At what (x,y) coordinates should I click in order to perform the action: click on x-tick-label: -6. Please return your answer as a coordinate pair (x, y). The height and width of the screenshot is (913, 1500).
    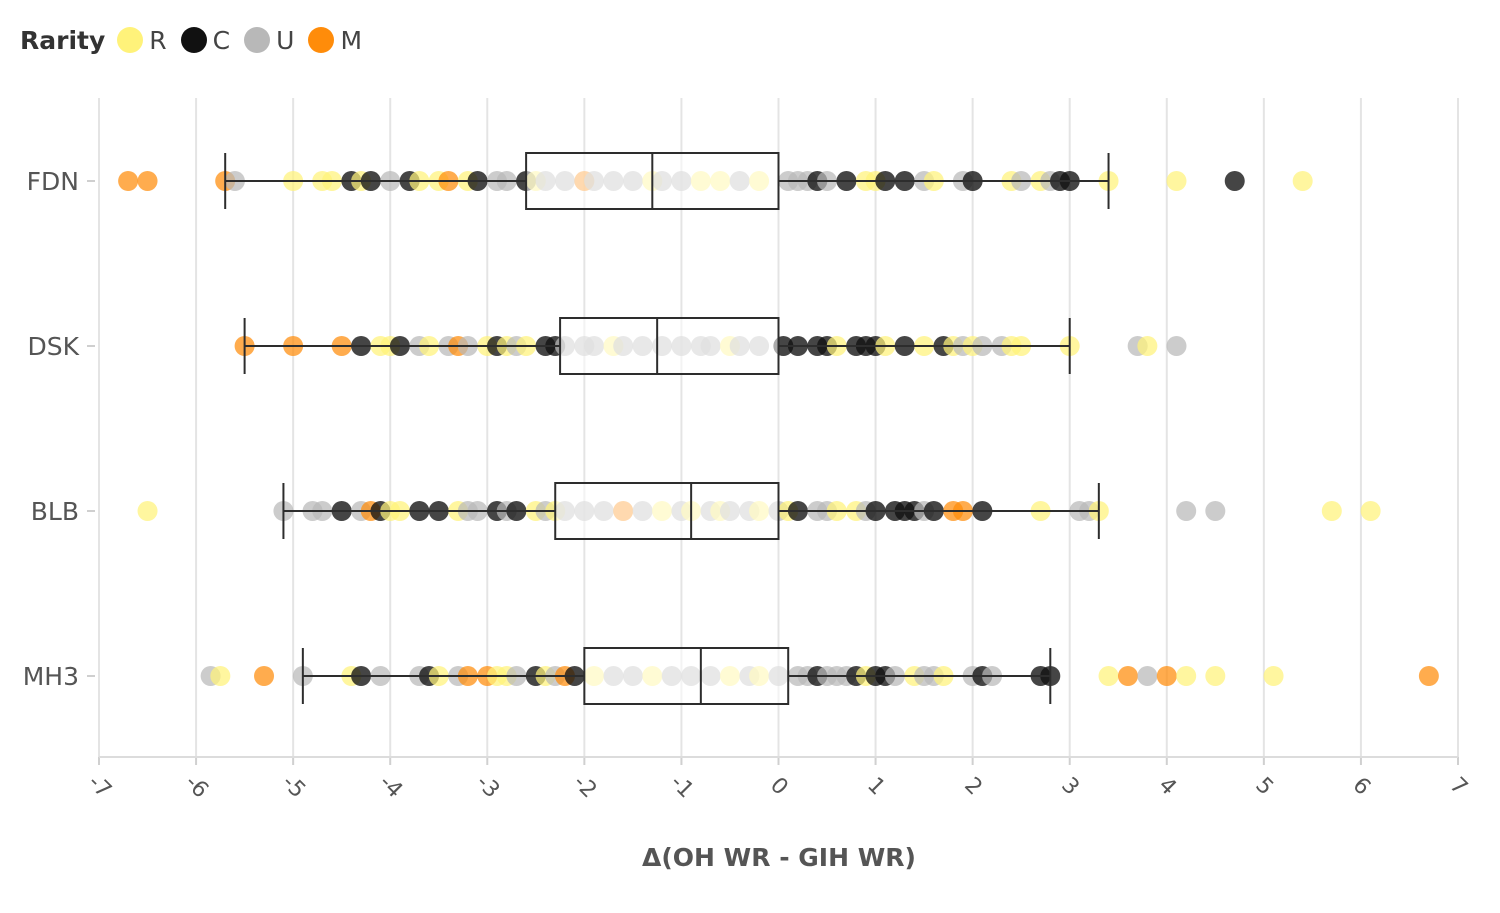
    Looking at the image, I should click on (196, 786).